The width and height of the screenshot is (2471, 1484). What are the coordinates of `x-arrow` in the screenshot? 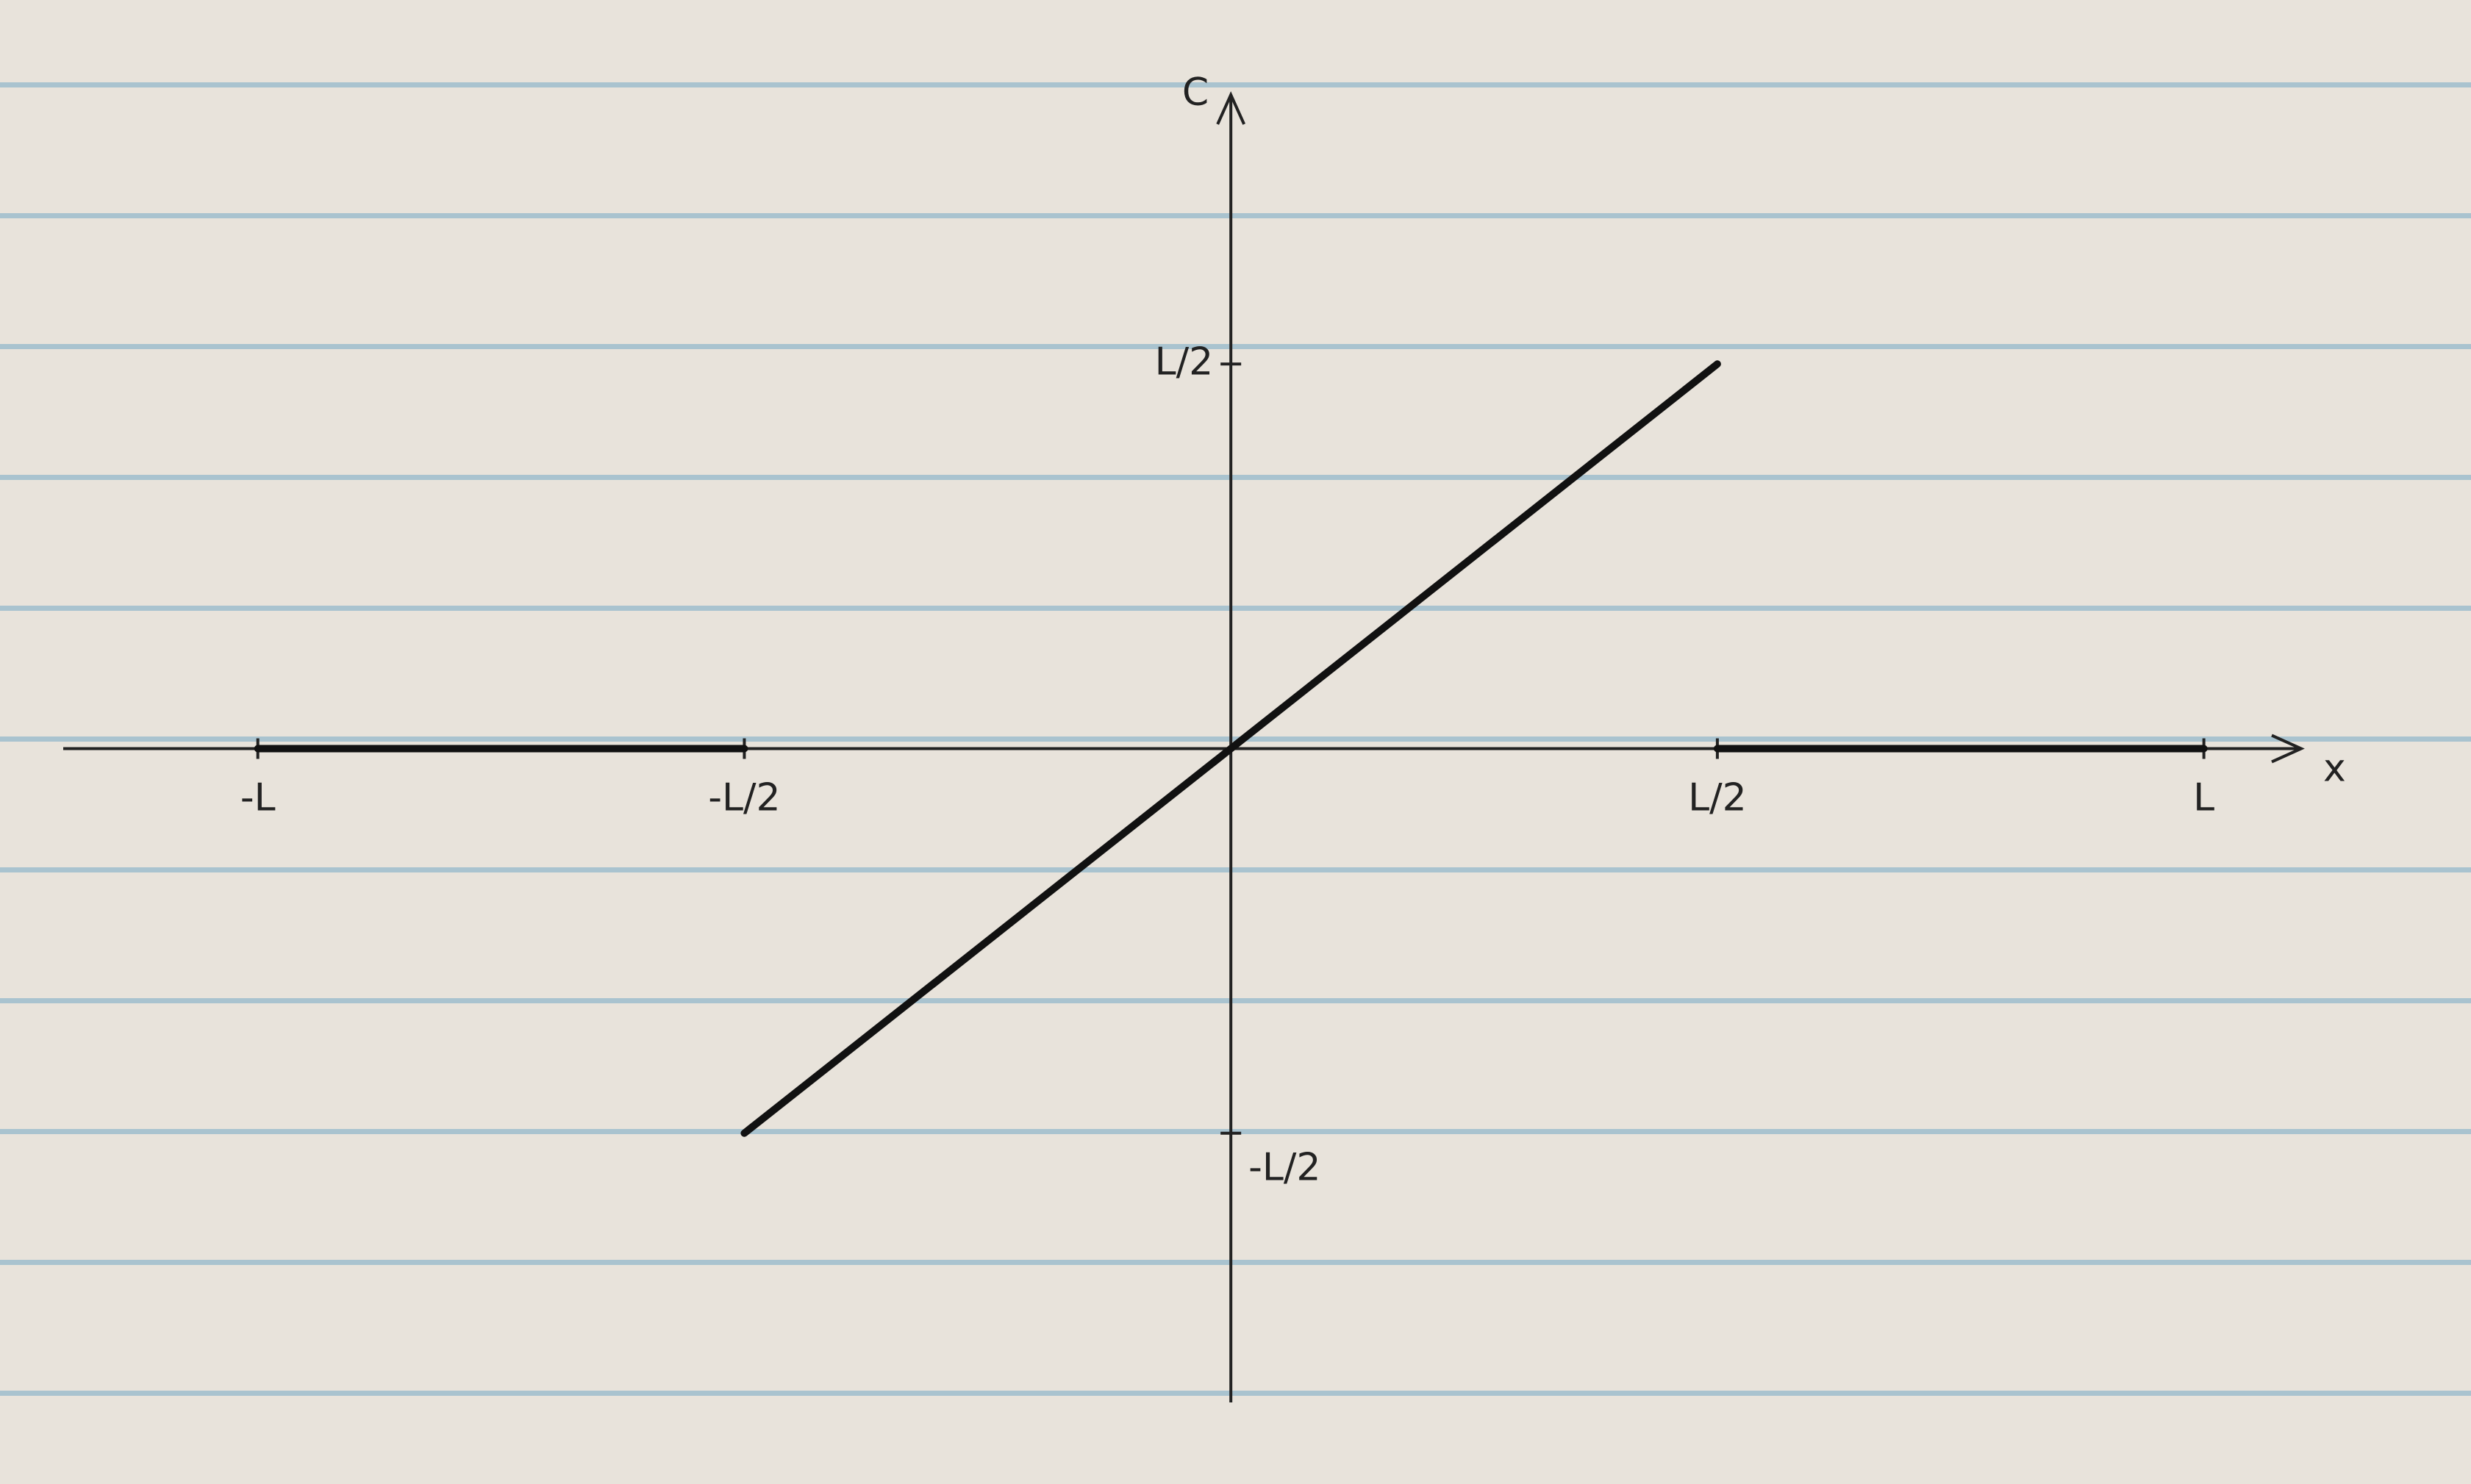 It's located at (2288, 749).